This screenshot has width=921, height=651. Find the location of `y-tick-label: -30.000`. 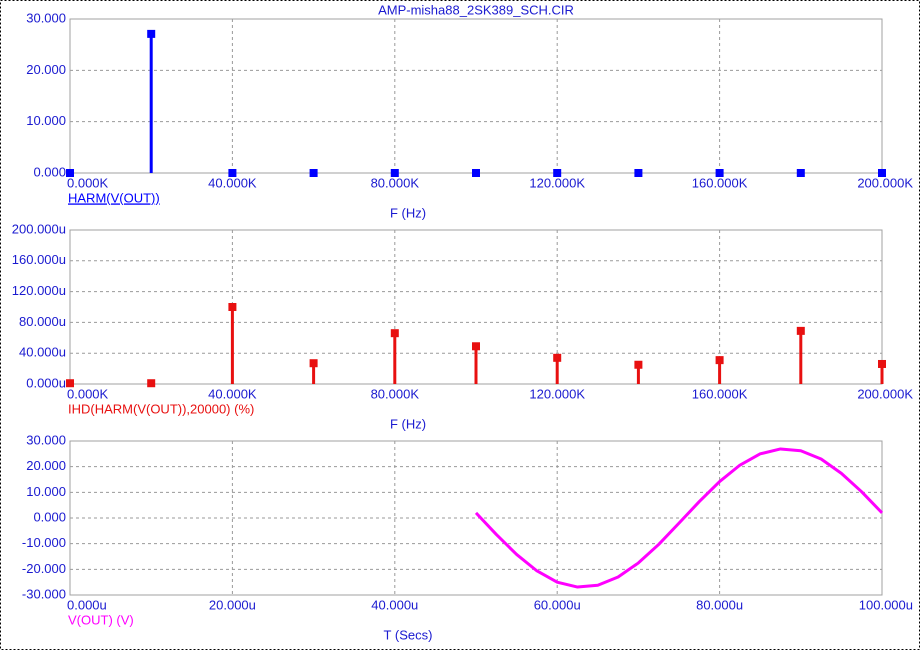

y-tick-label: -30.000 is located at coordinates (44, 593).